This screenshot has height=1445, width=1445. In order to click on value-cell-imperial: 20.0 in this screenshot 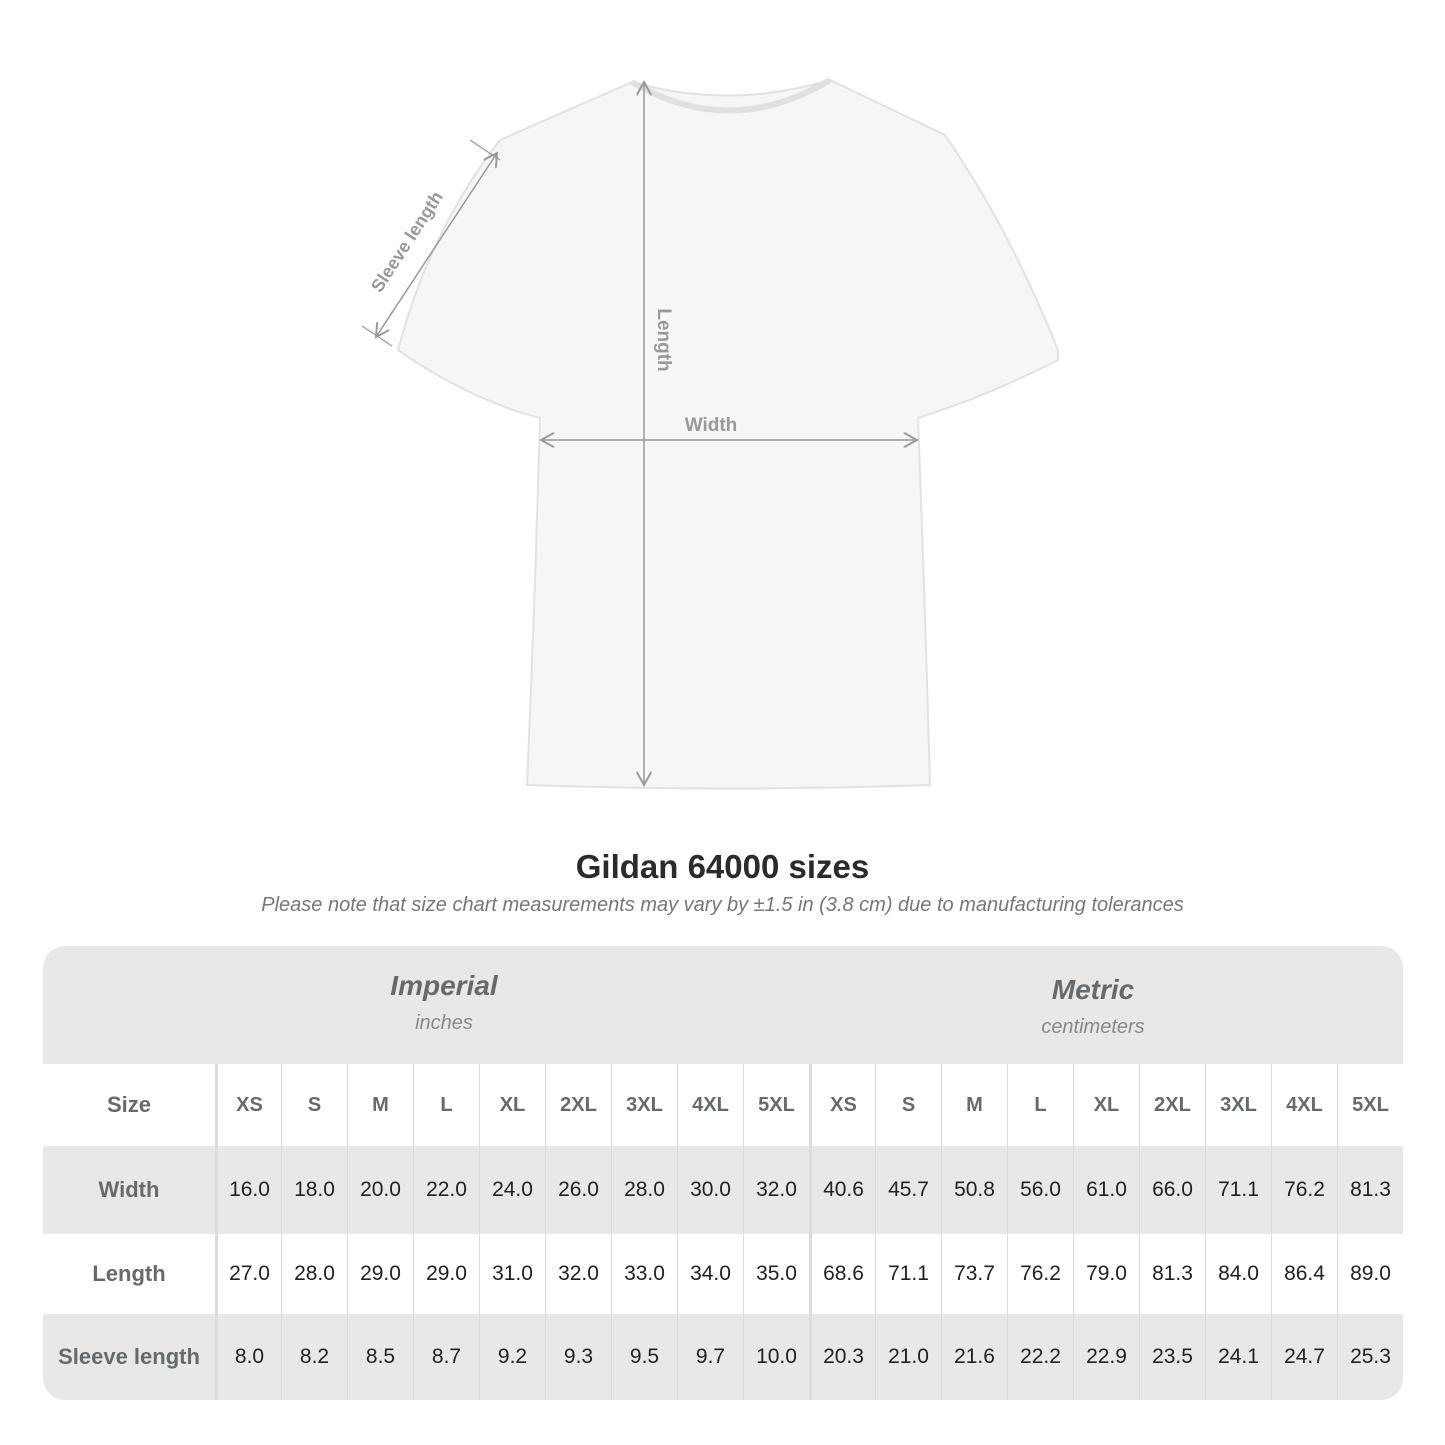, I will do `click(380, 1190)`.